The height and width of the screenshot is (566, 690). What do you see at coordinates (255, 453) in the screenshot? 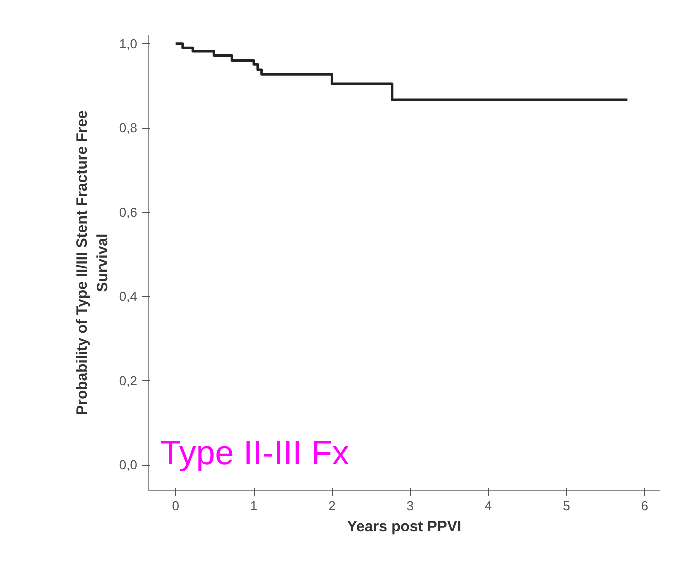
I see `annotation: Type II-III Fx` at bounding box center [255, 453].